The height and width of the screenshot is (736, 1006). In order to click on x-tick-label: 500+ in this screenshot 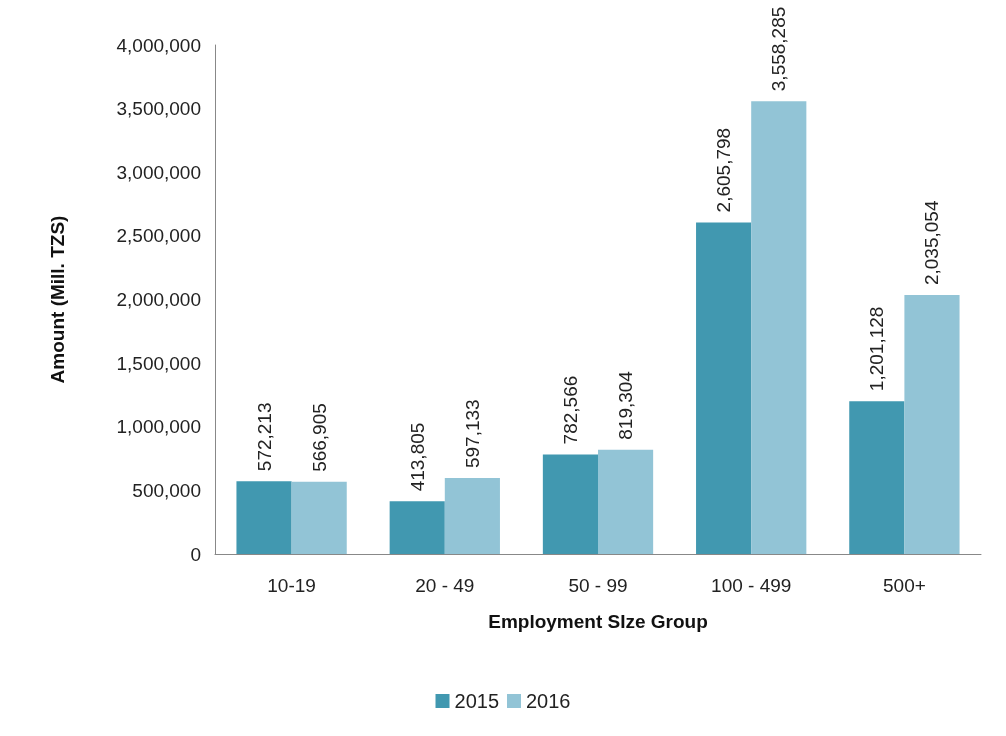, I will do `click(904, 585)`.